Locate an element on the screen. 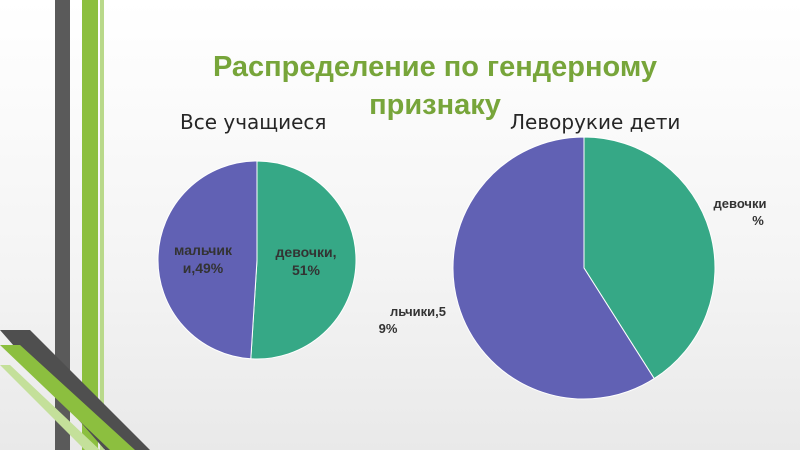  deco-stripe-gray-left is located at coordinates (62, 225).